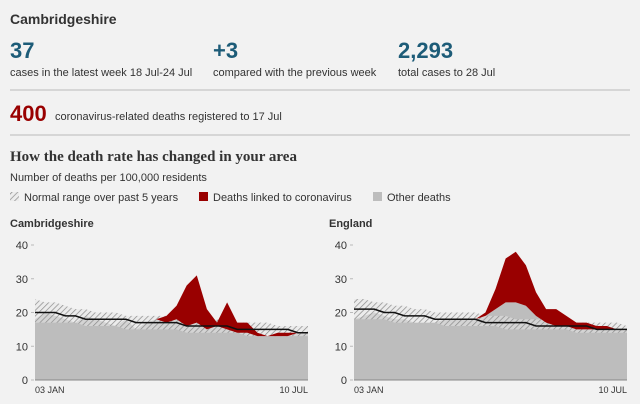  What do you see at coordinates (101, 198) in the screenshot?
I see `legend-label: Normal range over past 5 years` at bounding box center [101, 198].